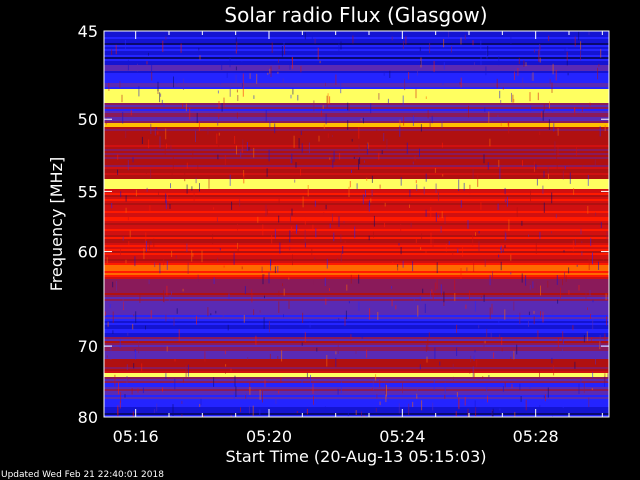 This screenshot has width=640, height=480. What do you see at coordinates (88, 191) in the screenshot?
I see `y-tick-label: 55` at bounding box center [88, 191].